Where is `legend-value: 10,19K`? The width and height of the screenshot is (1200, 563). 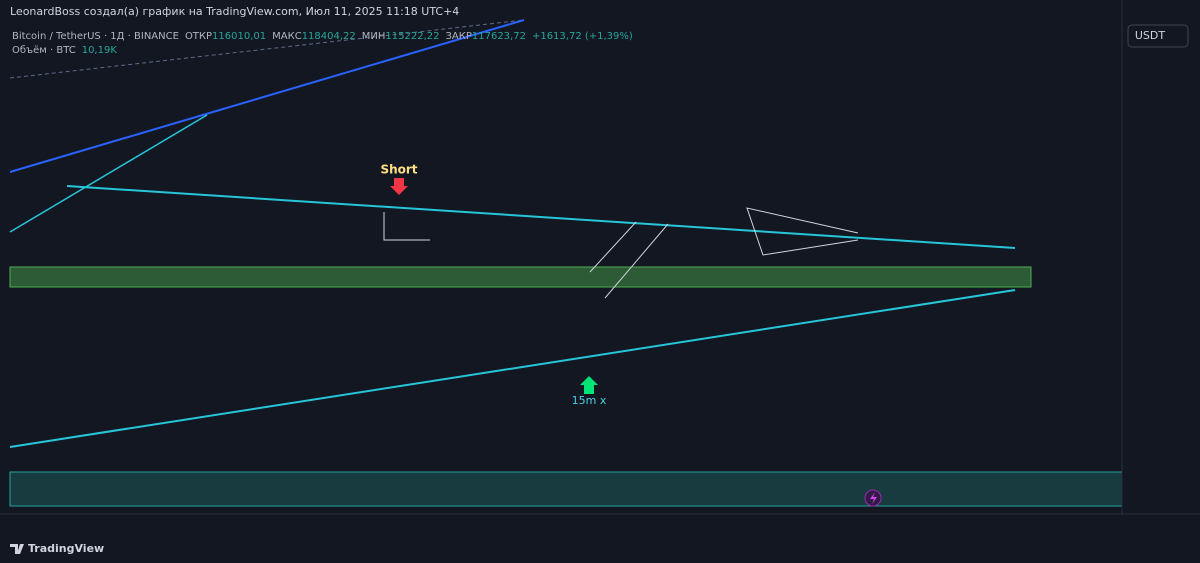
legend-value: 10,19K is located at coordinates (100, 50).